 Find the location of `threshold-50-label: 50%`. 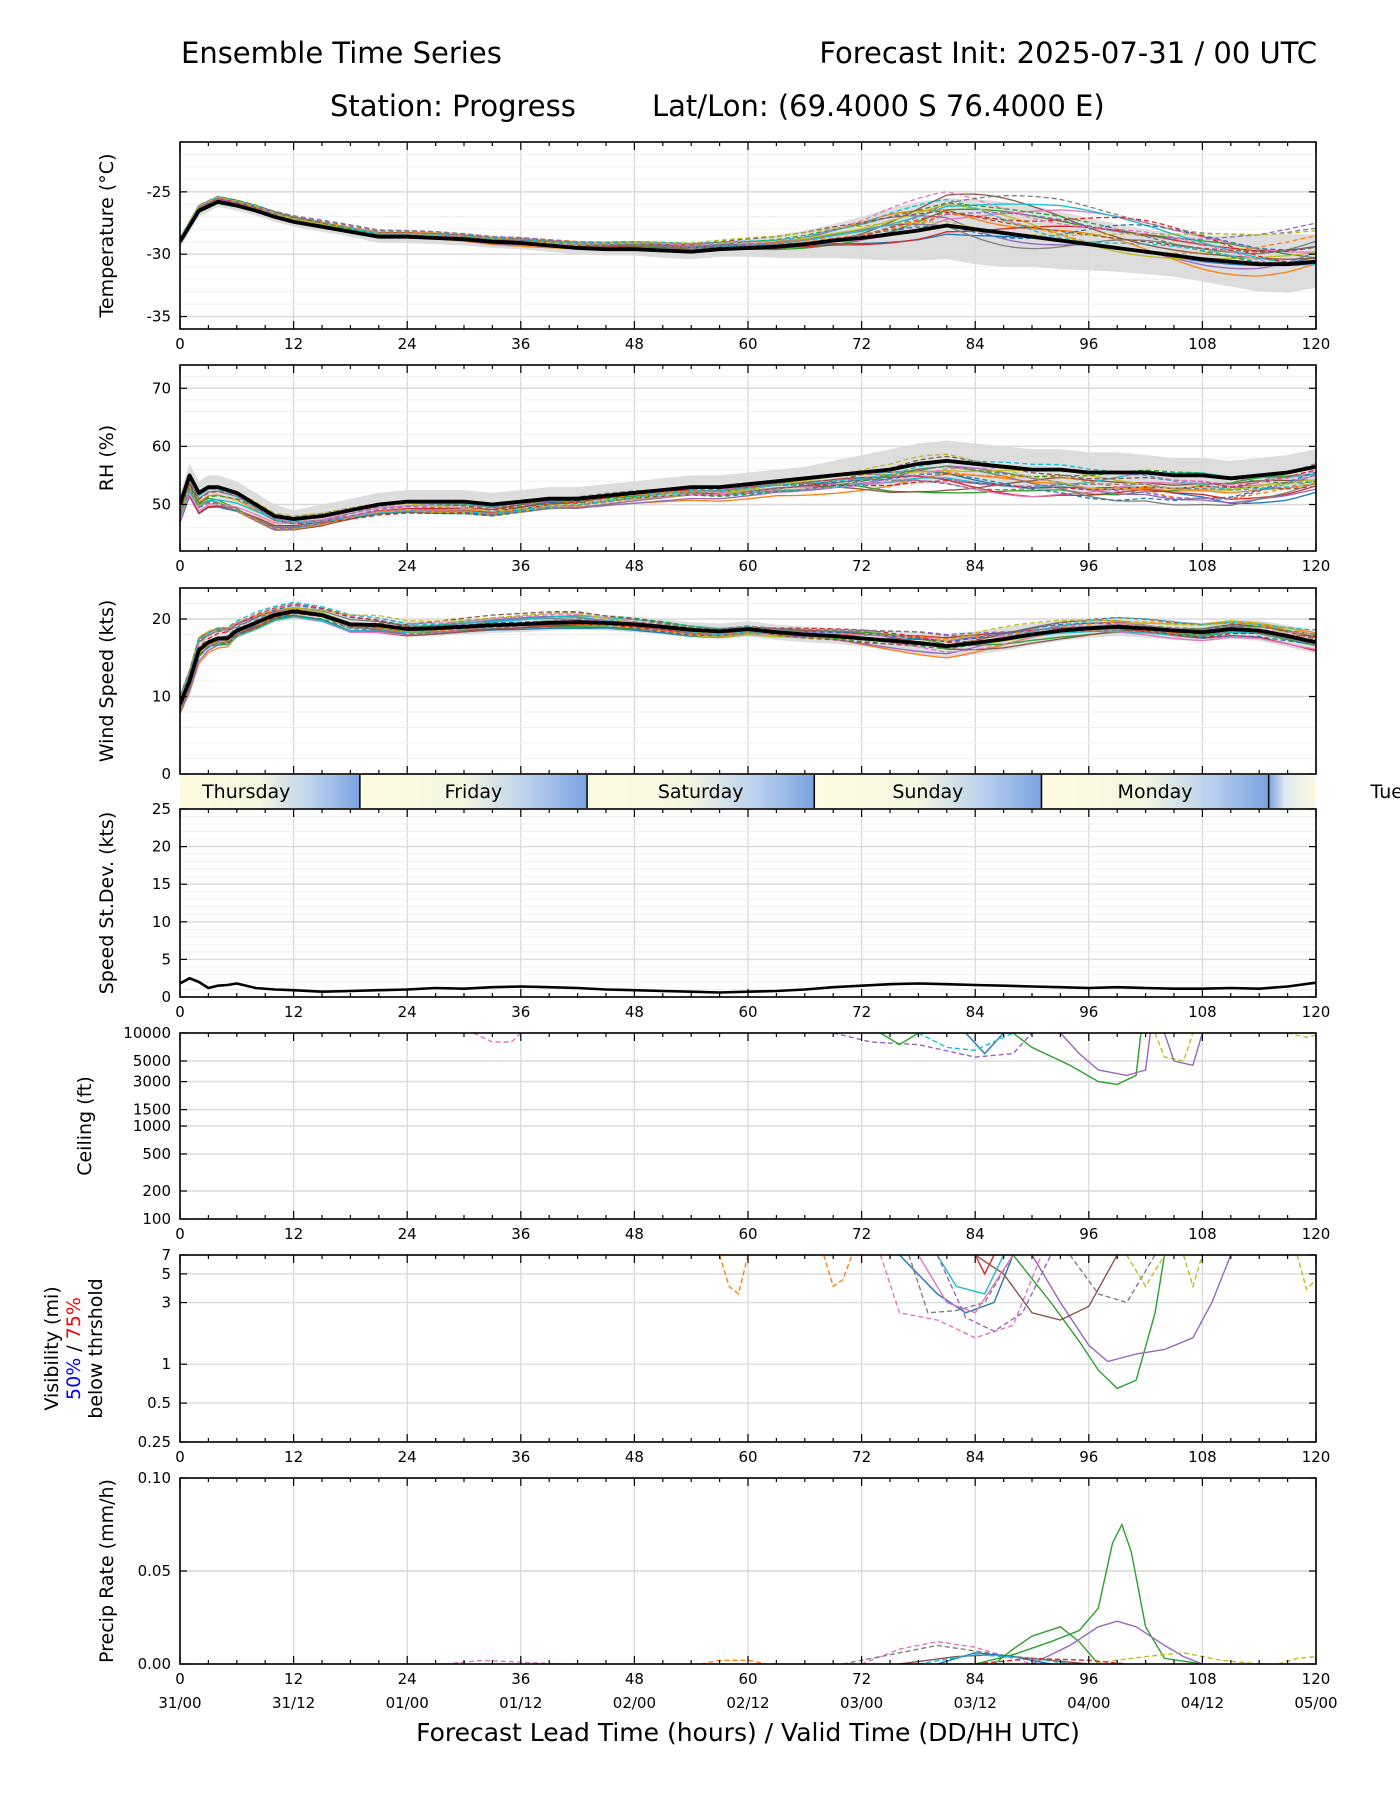

threshold-50-label: 50% is located at coordinates (74, 1379).